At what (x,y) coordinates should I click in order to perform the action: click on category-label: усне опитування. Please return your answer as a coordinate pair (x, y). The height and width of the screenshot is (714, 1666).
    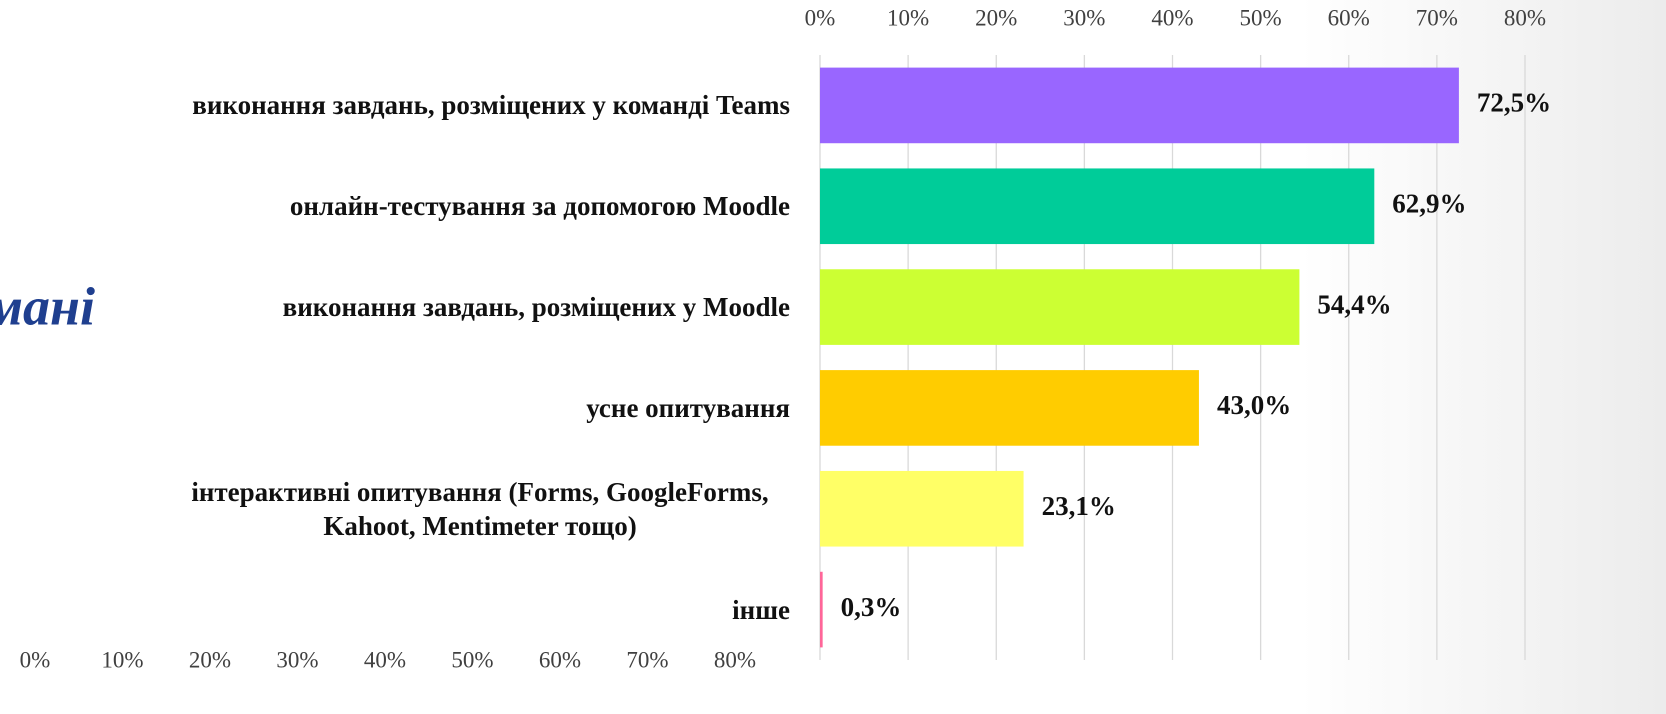
    Looking at the image, I should click on (480, 408).